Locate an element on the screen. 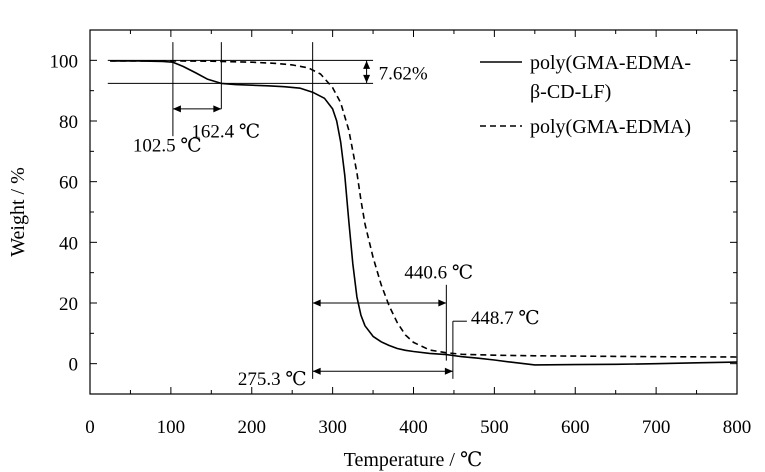 The width and height of the screenshot is (765, 472). legend-label-1: poly(GMA-EDMA- is located at coordinates (610, 63).